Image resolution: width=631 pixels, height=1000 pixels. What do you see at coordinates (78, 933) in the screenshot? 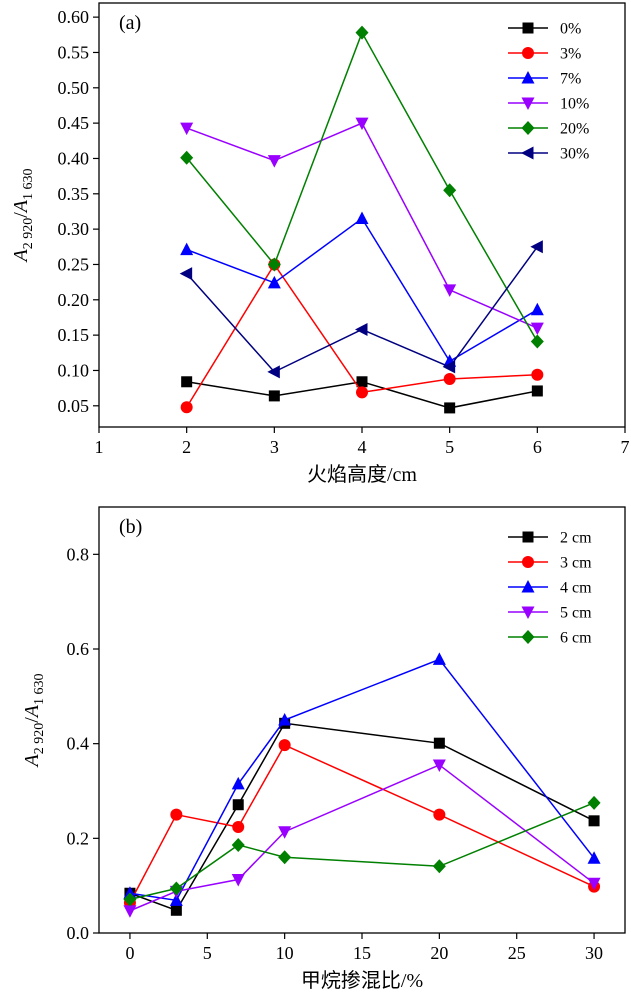
I see `y-tick-label: 0.0` at bounding box center [78, 933].